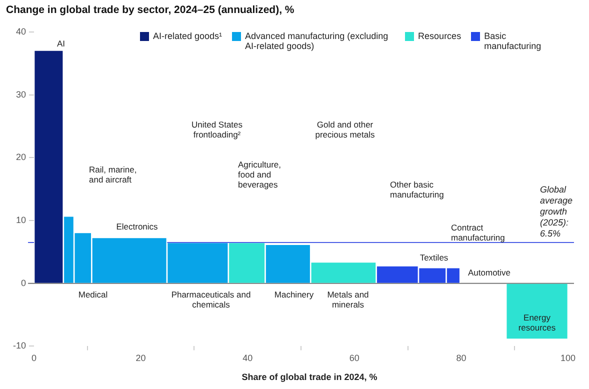  What do you see at coordinates (247, 358) in the screenshot?
I see `x-tick-label: 40` at bounding box center [247, 358].